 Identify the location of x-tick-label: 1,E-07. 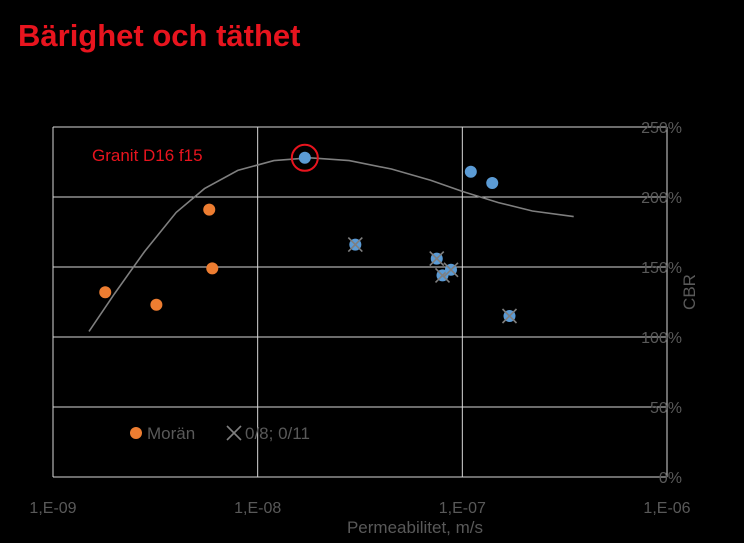
(462, 508).